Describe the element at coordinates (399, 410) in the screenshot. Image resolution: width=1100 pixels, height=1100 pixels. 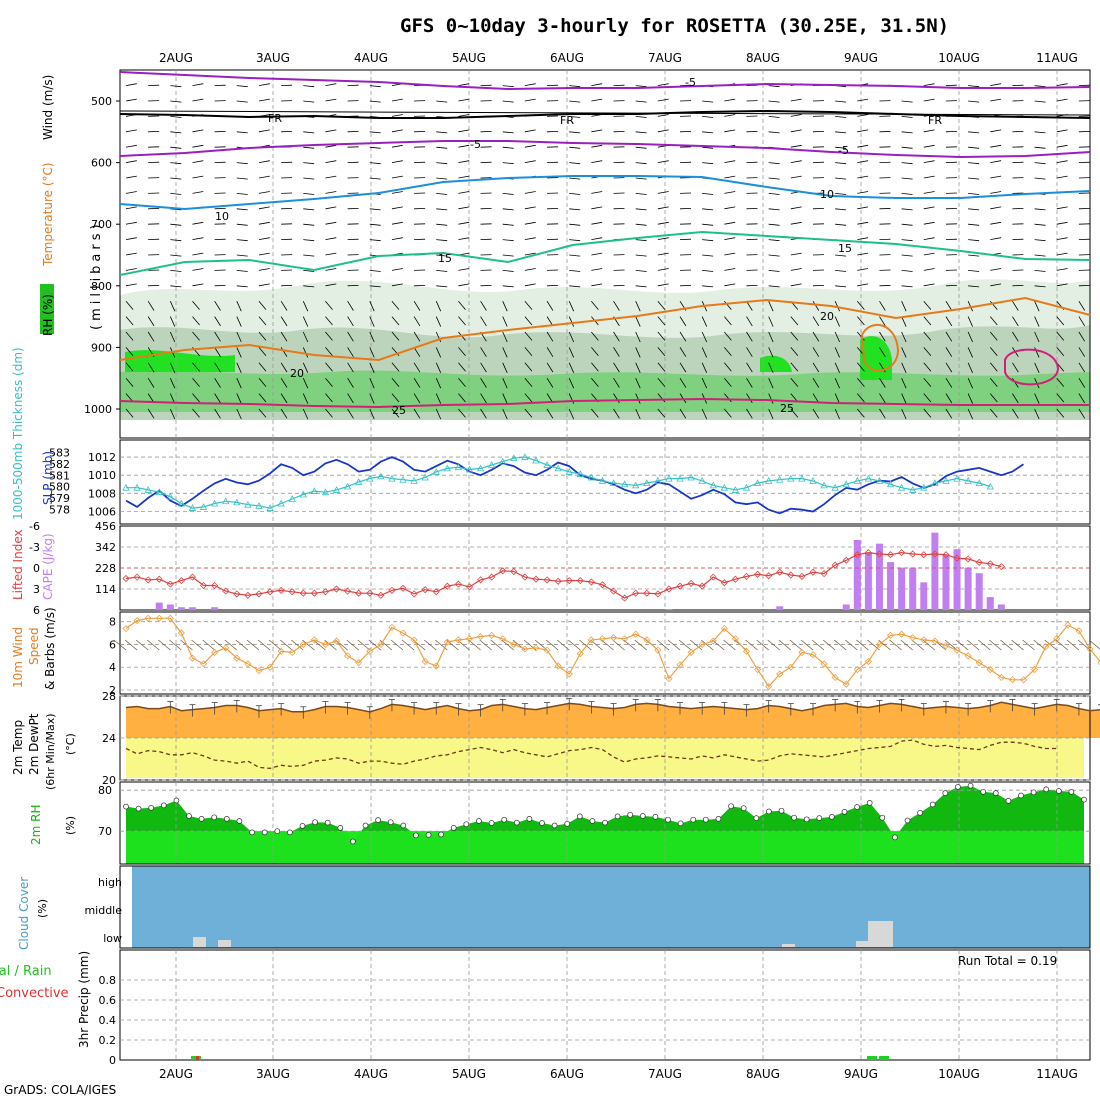
I see `contour-label: 25` at that location.